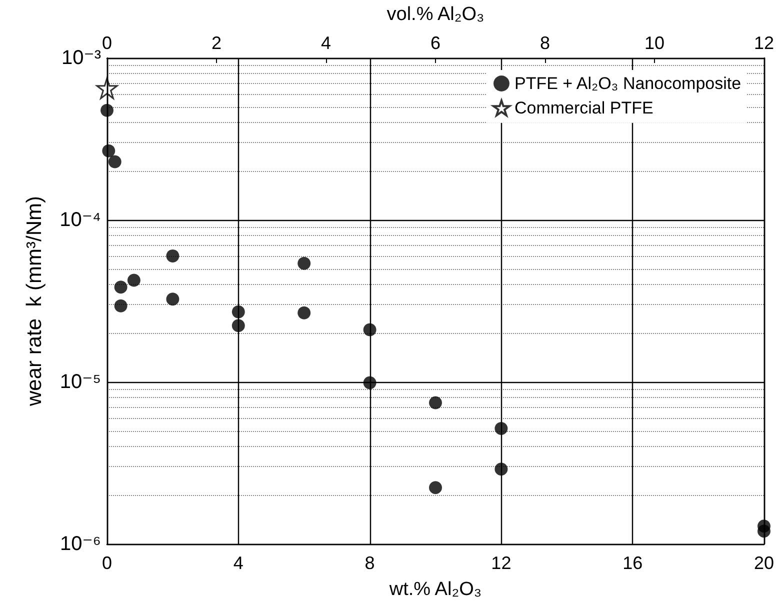 This screenshot has height=609, width=777. Describe the element at coordinates (216, 43) in the screenshot. I see `x2-tick-label: 2` at that location.